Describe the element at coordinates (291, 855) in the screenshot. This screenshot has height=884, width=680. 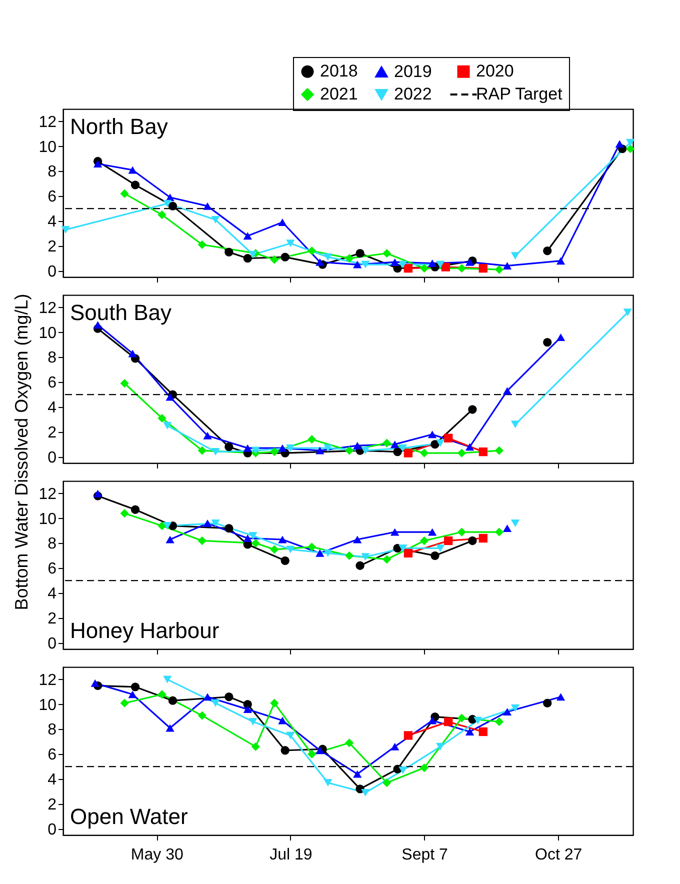
I see `x-tick-label: Jul 19` at that location.